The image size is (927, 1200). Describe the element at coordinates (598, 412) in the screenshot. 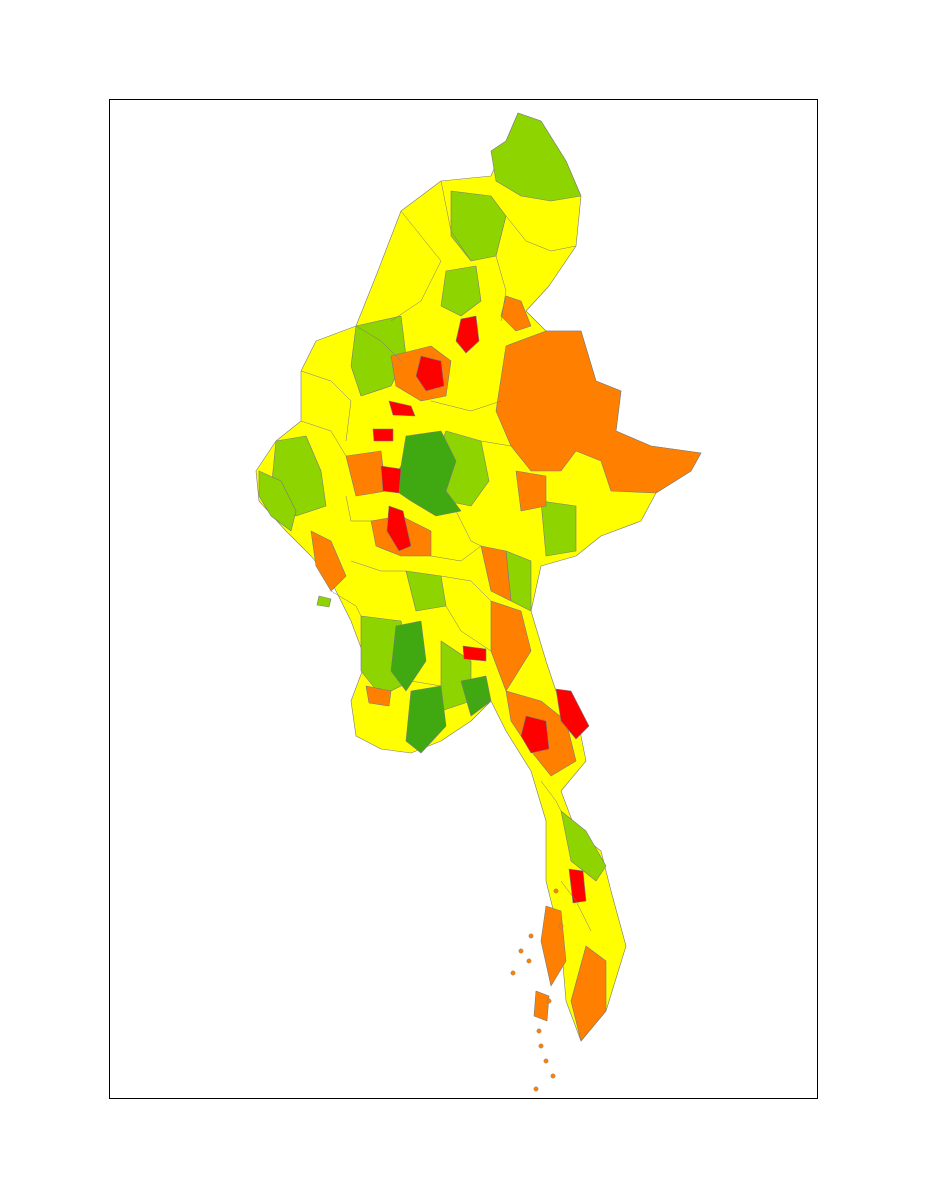

I see `region-shan-east` at that location.